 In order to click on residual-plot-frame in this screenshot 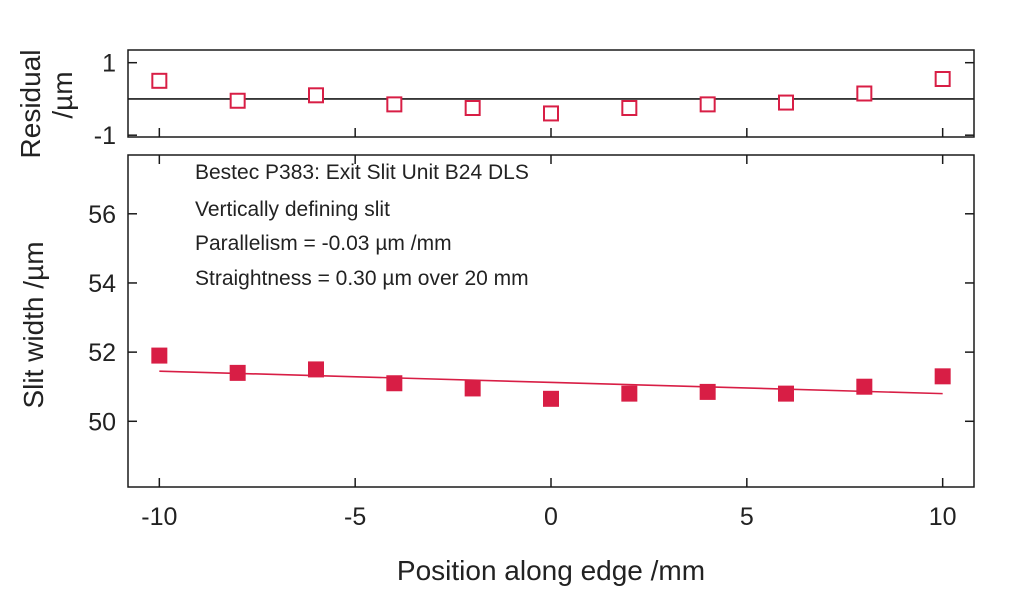, I will do `click(551, 93)`.